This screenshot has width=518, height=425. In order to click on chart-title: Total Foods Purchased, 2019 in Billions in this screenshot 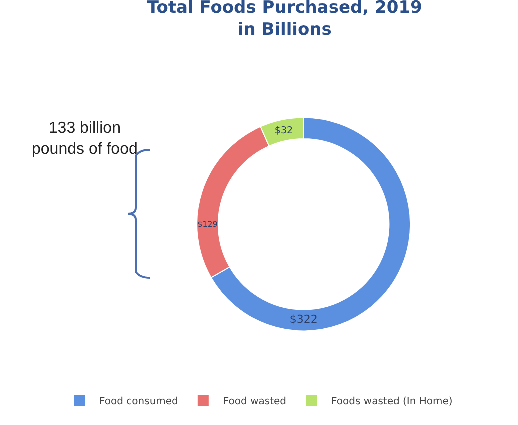, I will do `click(284, 20)`.